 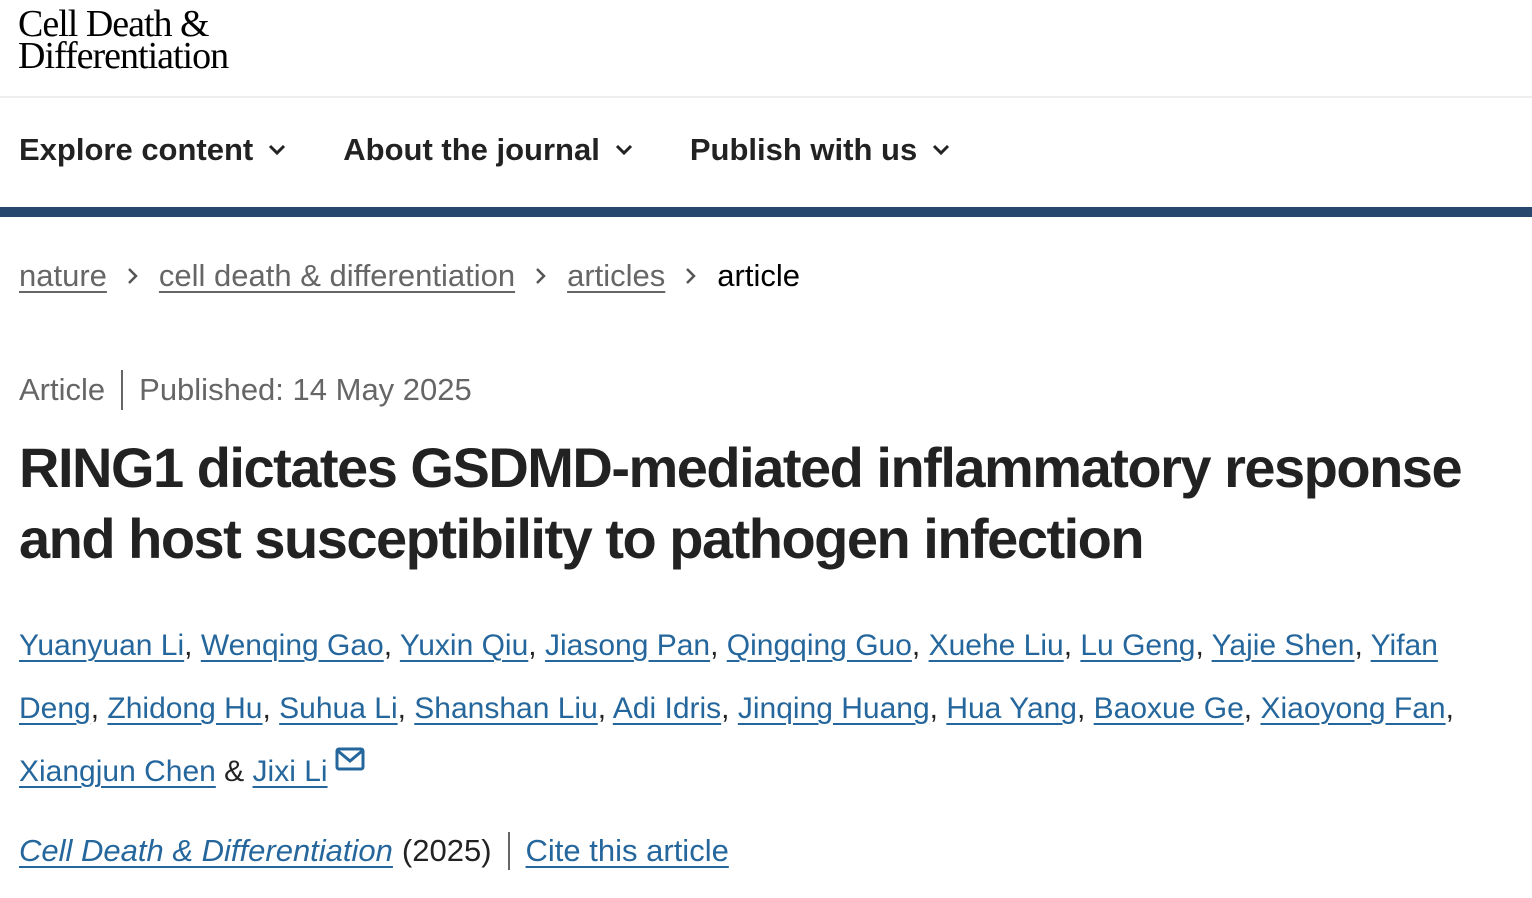 I want to click on author-link: Wenqing Gao, so click(x=292, y=645).